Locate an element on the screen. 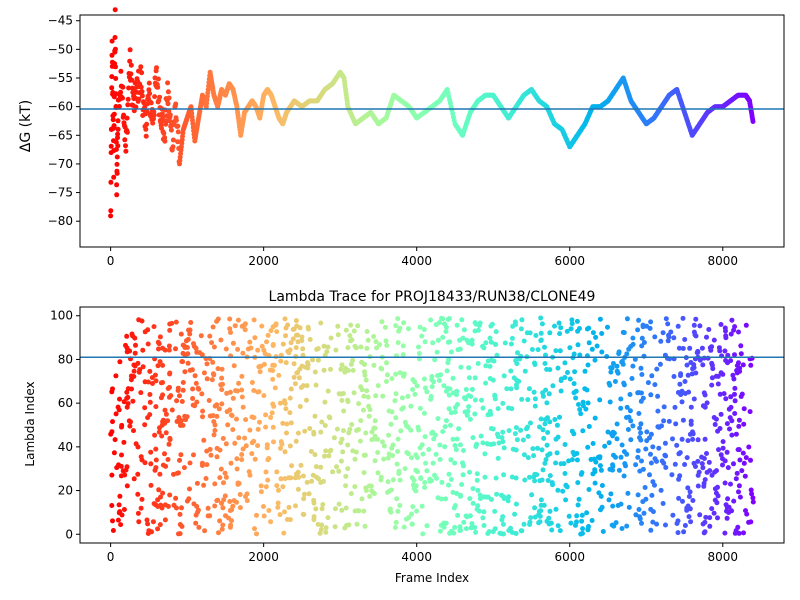 Image resolution: width=800 pixels, height=600 pixels. x-tick-label: 4000 is located at coordinates (416, 261).